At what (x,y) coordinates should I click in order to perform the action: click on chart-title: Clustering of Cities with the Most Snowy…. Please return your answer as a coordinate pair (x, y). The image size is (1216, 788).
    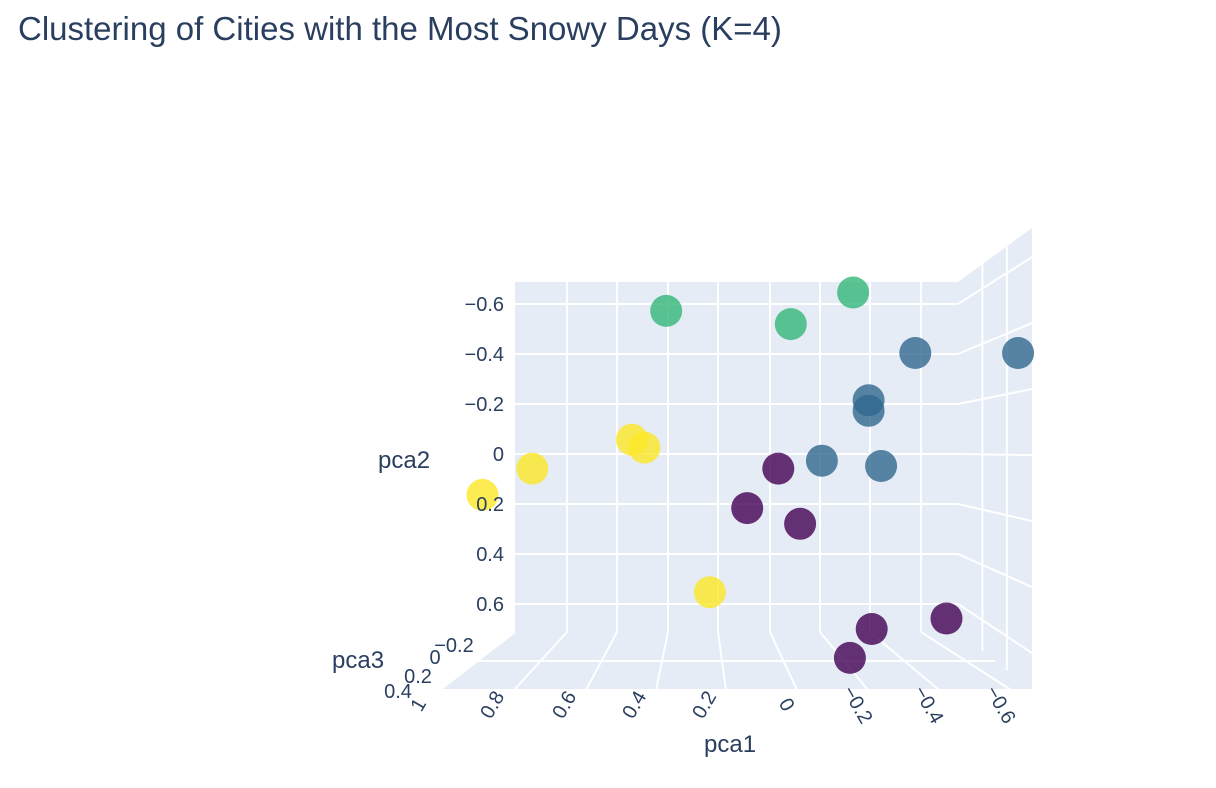
    Looking at the image, I should click on (400, 28).